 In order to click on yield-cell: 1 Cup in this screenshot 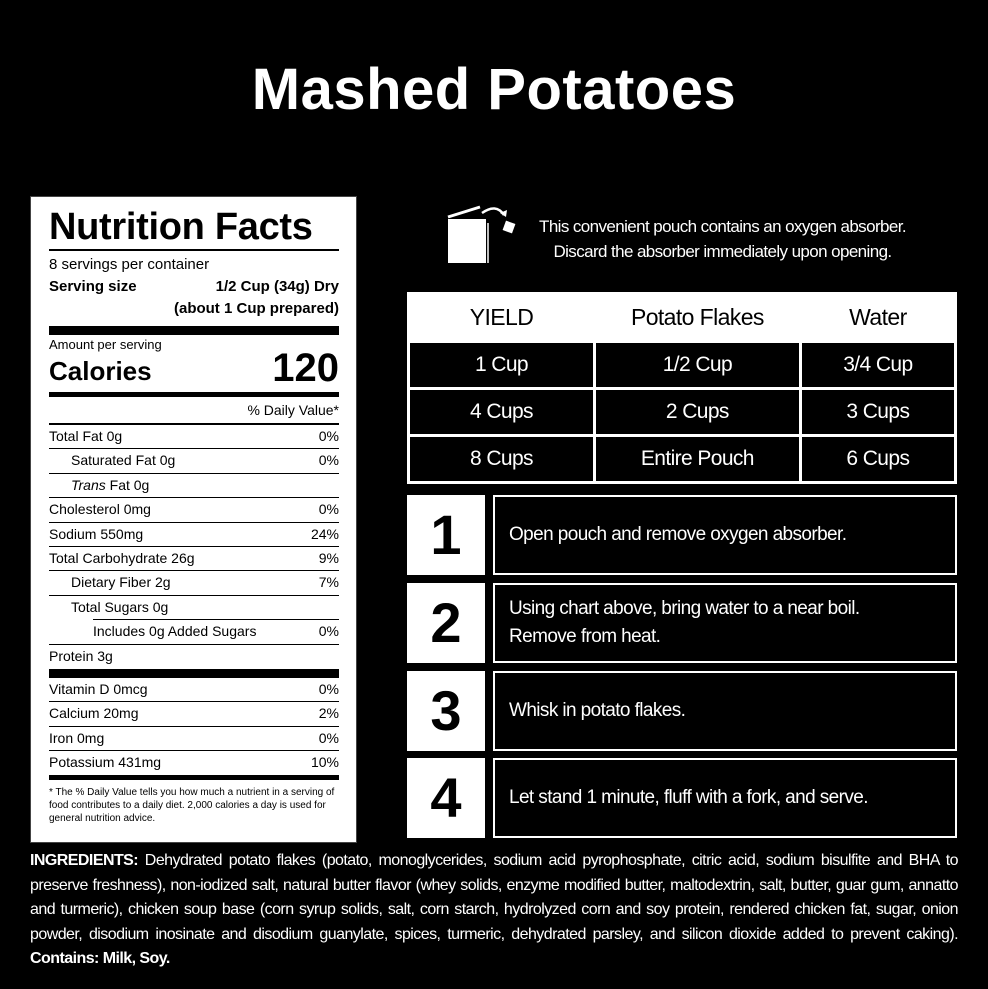, I will do `click(501, 365)`.